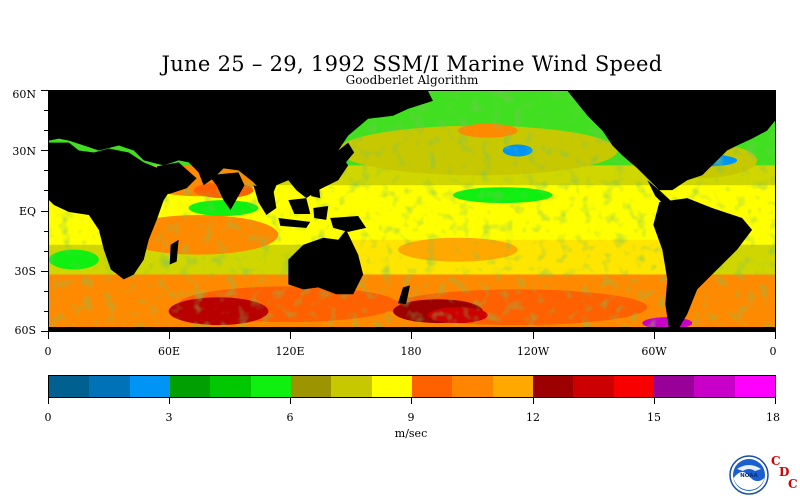  What do you see at coordinates (654, 417) in the screenshot?
I see `colorbar-label-15: 15` at bounding box center [654, 417].